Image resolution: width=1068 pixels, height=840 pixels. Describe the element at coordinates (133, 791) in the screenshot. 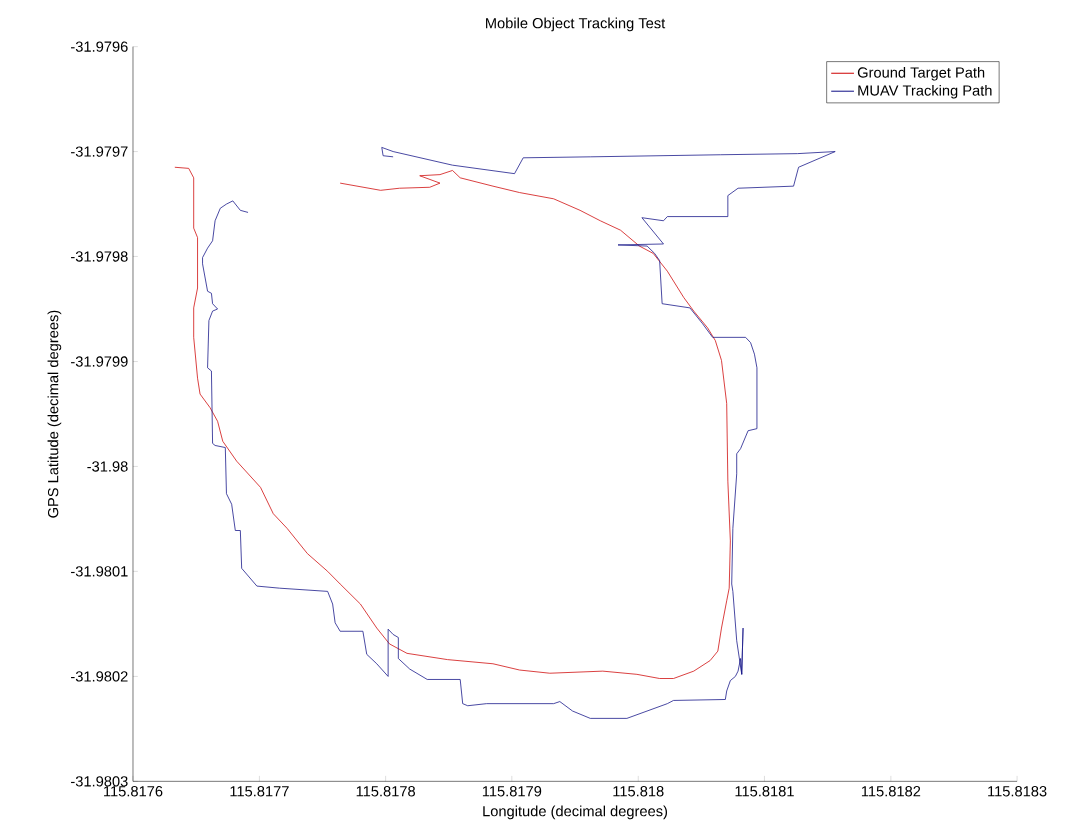

I see `x-tick-label: 115.8176` at that location.